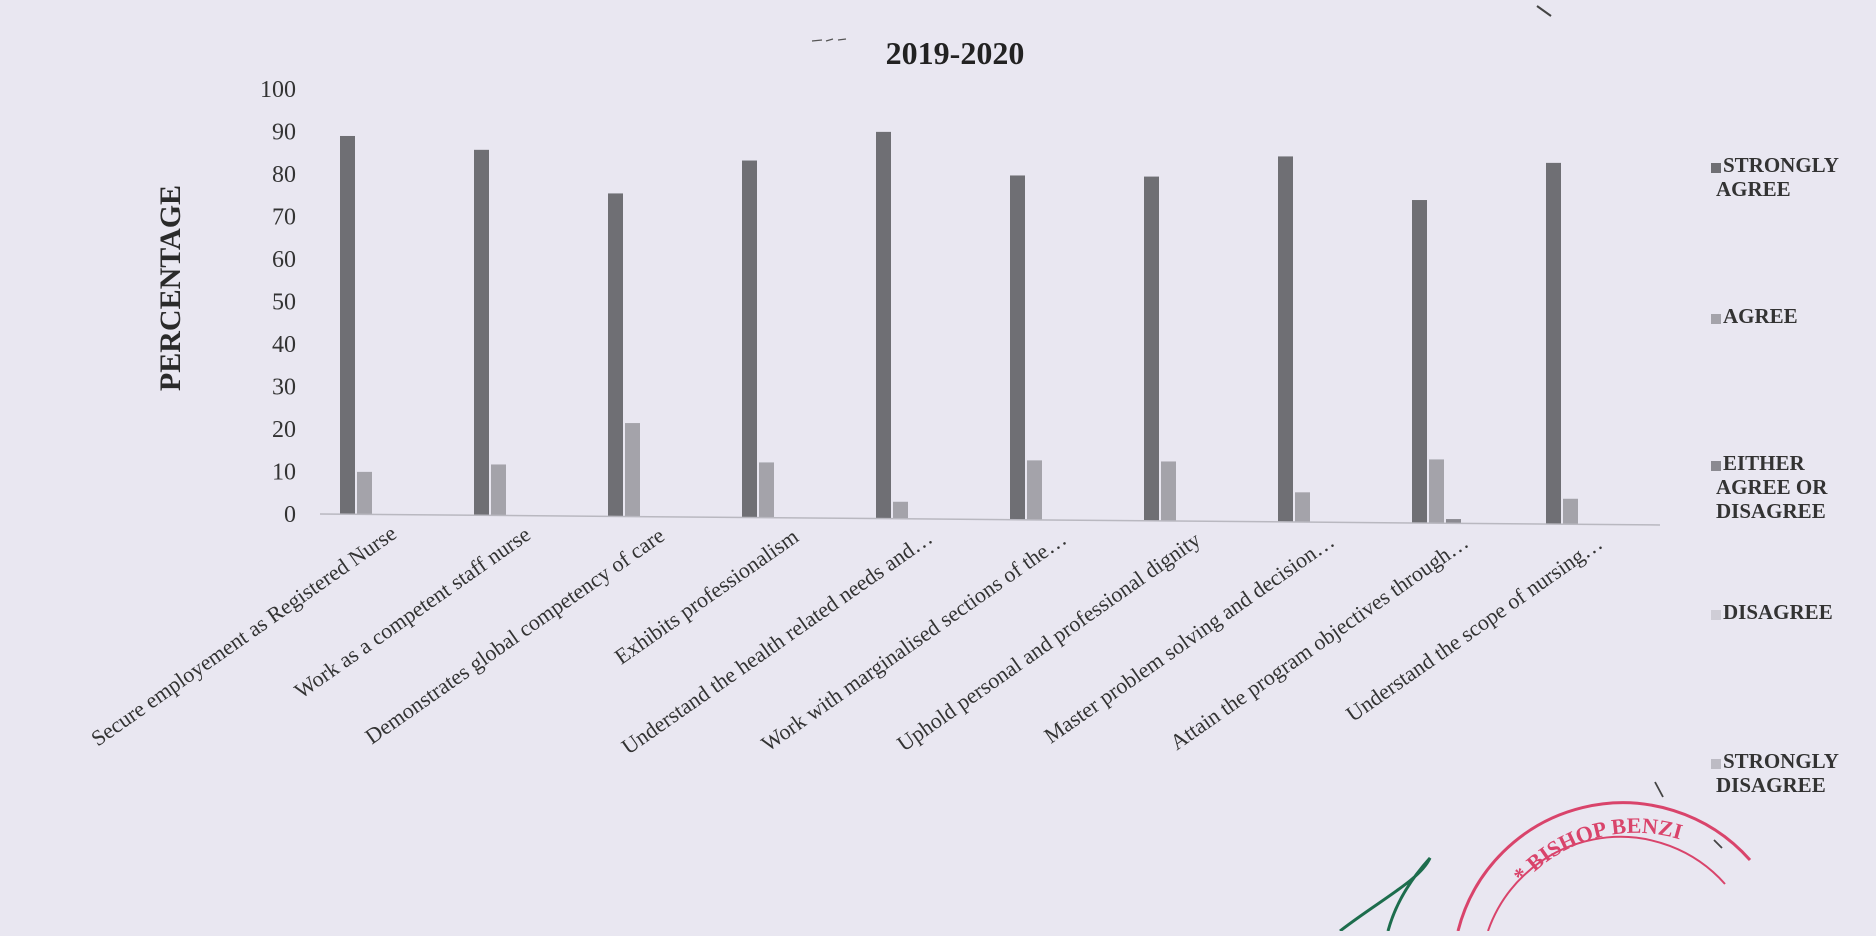 This screenshot has width=1876, height=936. Describe the element at coordinates (243, 635) in the screenshot. I see `x-tick-label: Secure employement as Registered Nurse` at that location.